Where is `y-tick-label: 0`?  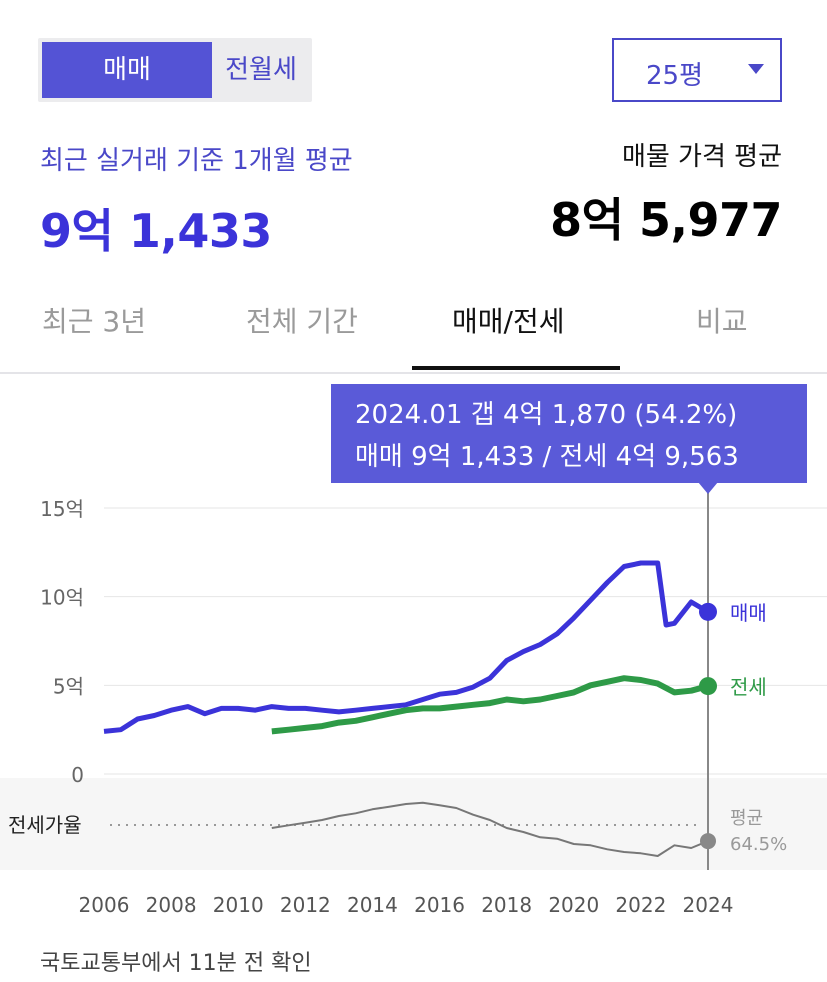
y-tick-label: 0 is located at coordinates (77, 775).